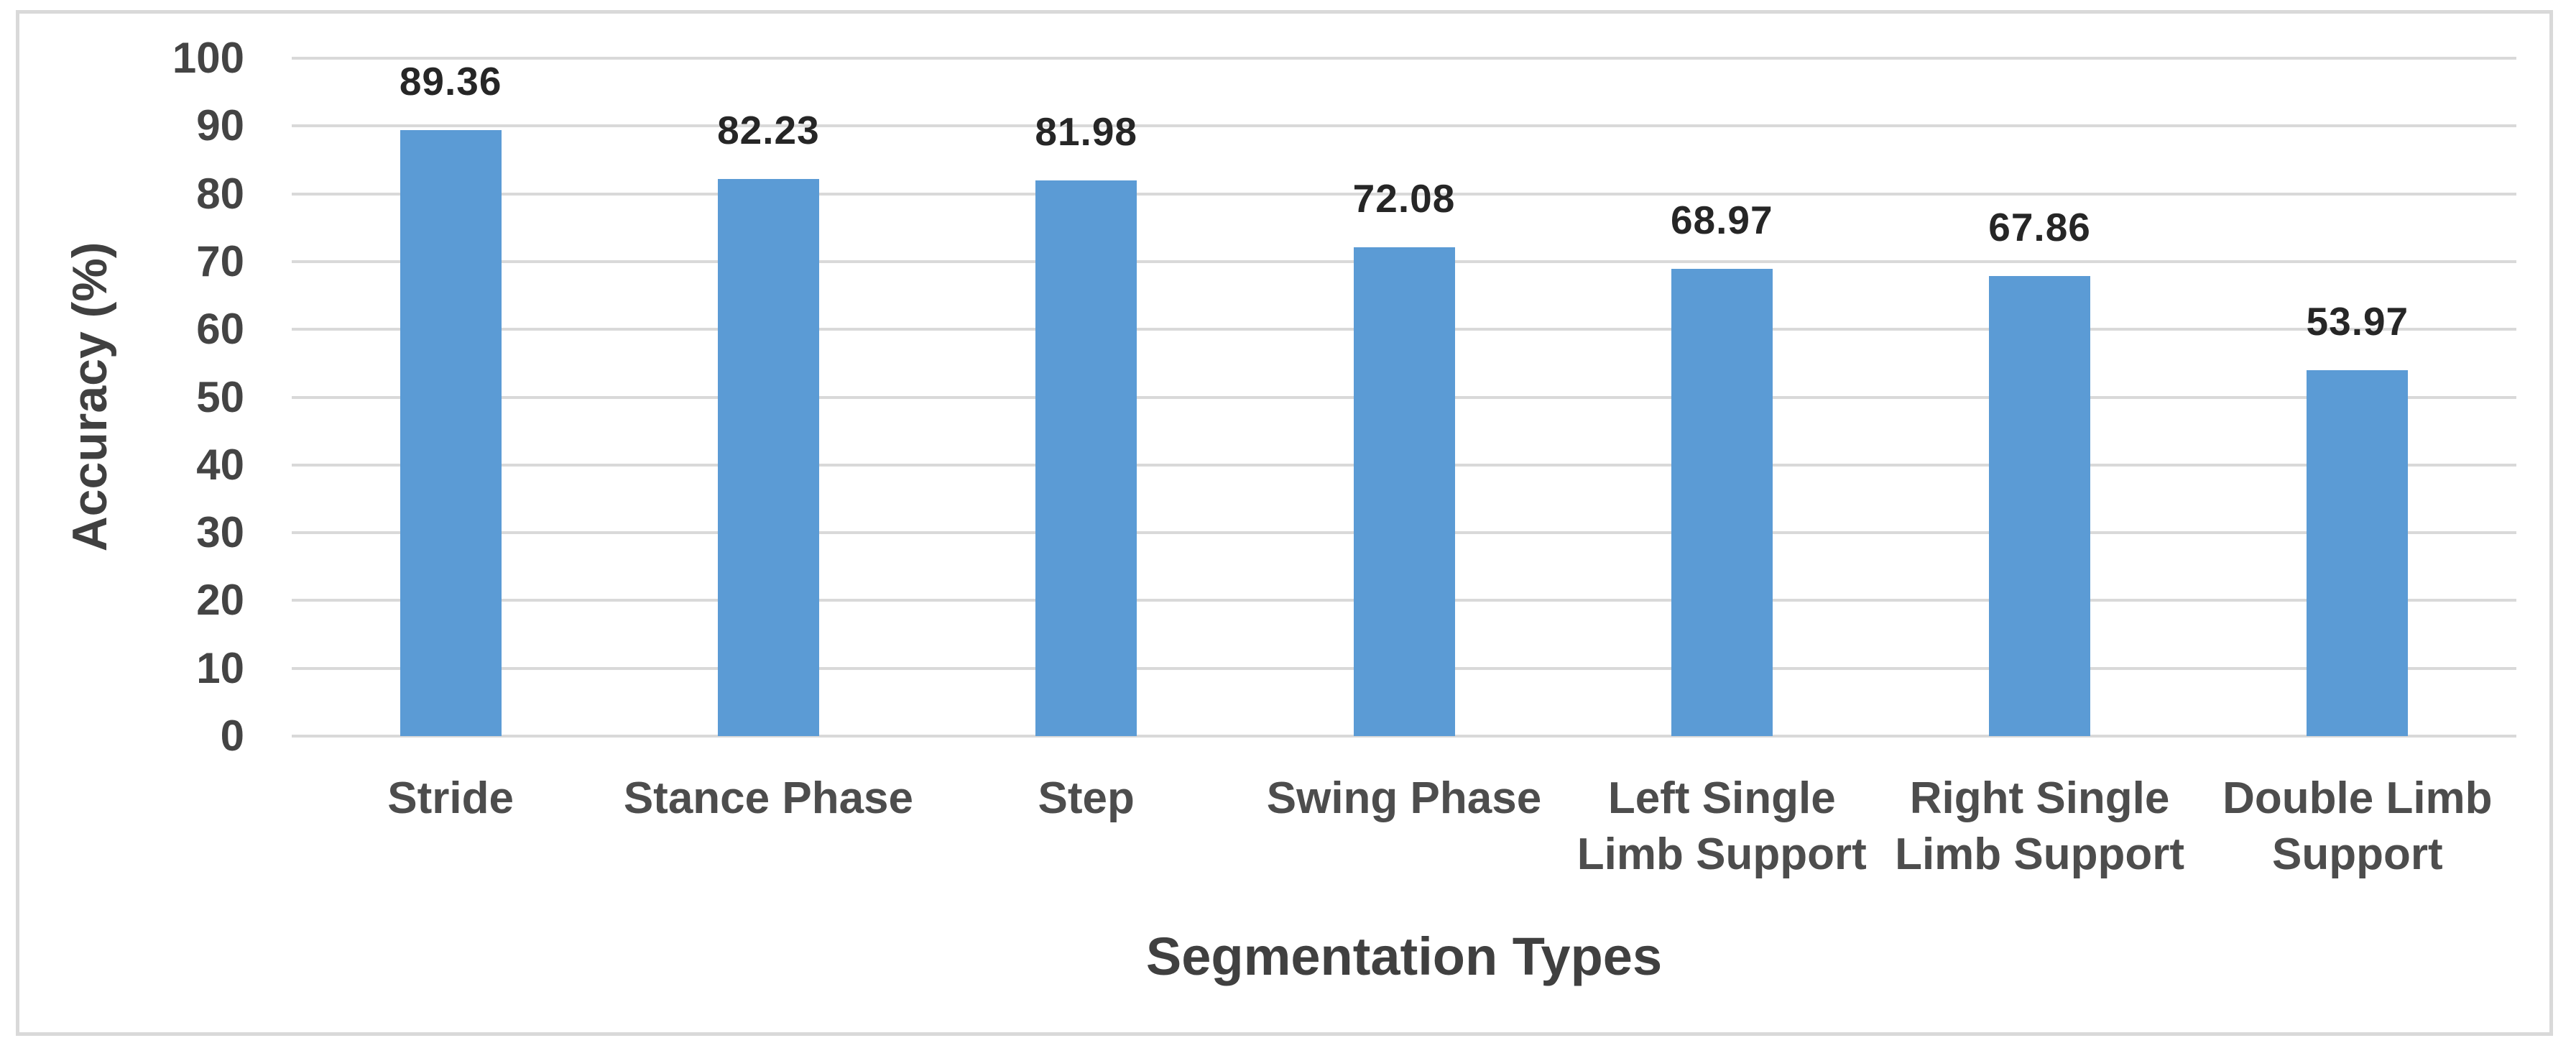  Describe the element at coordinates (220, 125) in the screenshot. I see `y-tick-label-90: 90` at that location.